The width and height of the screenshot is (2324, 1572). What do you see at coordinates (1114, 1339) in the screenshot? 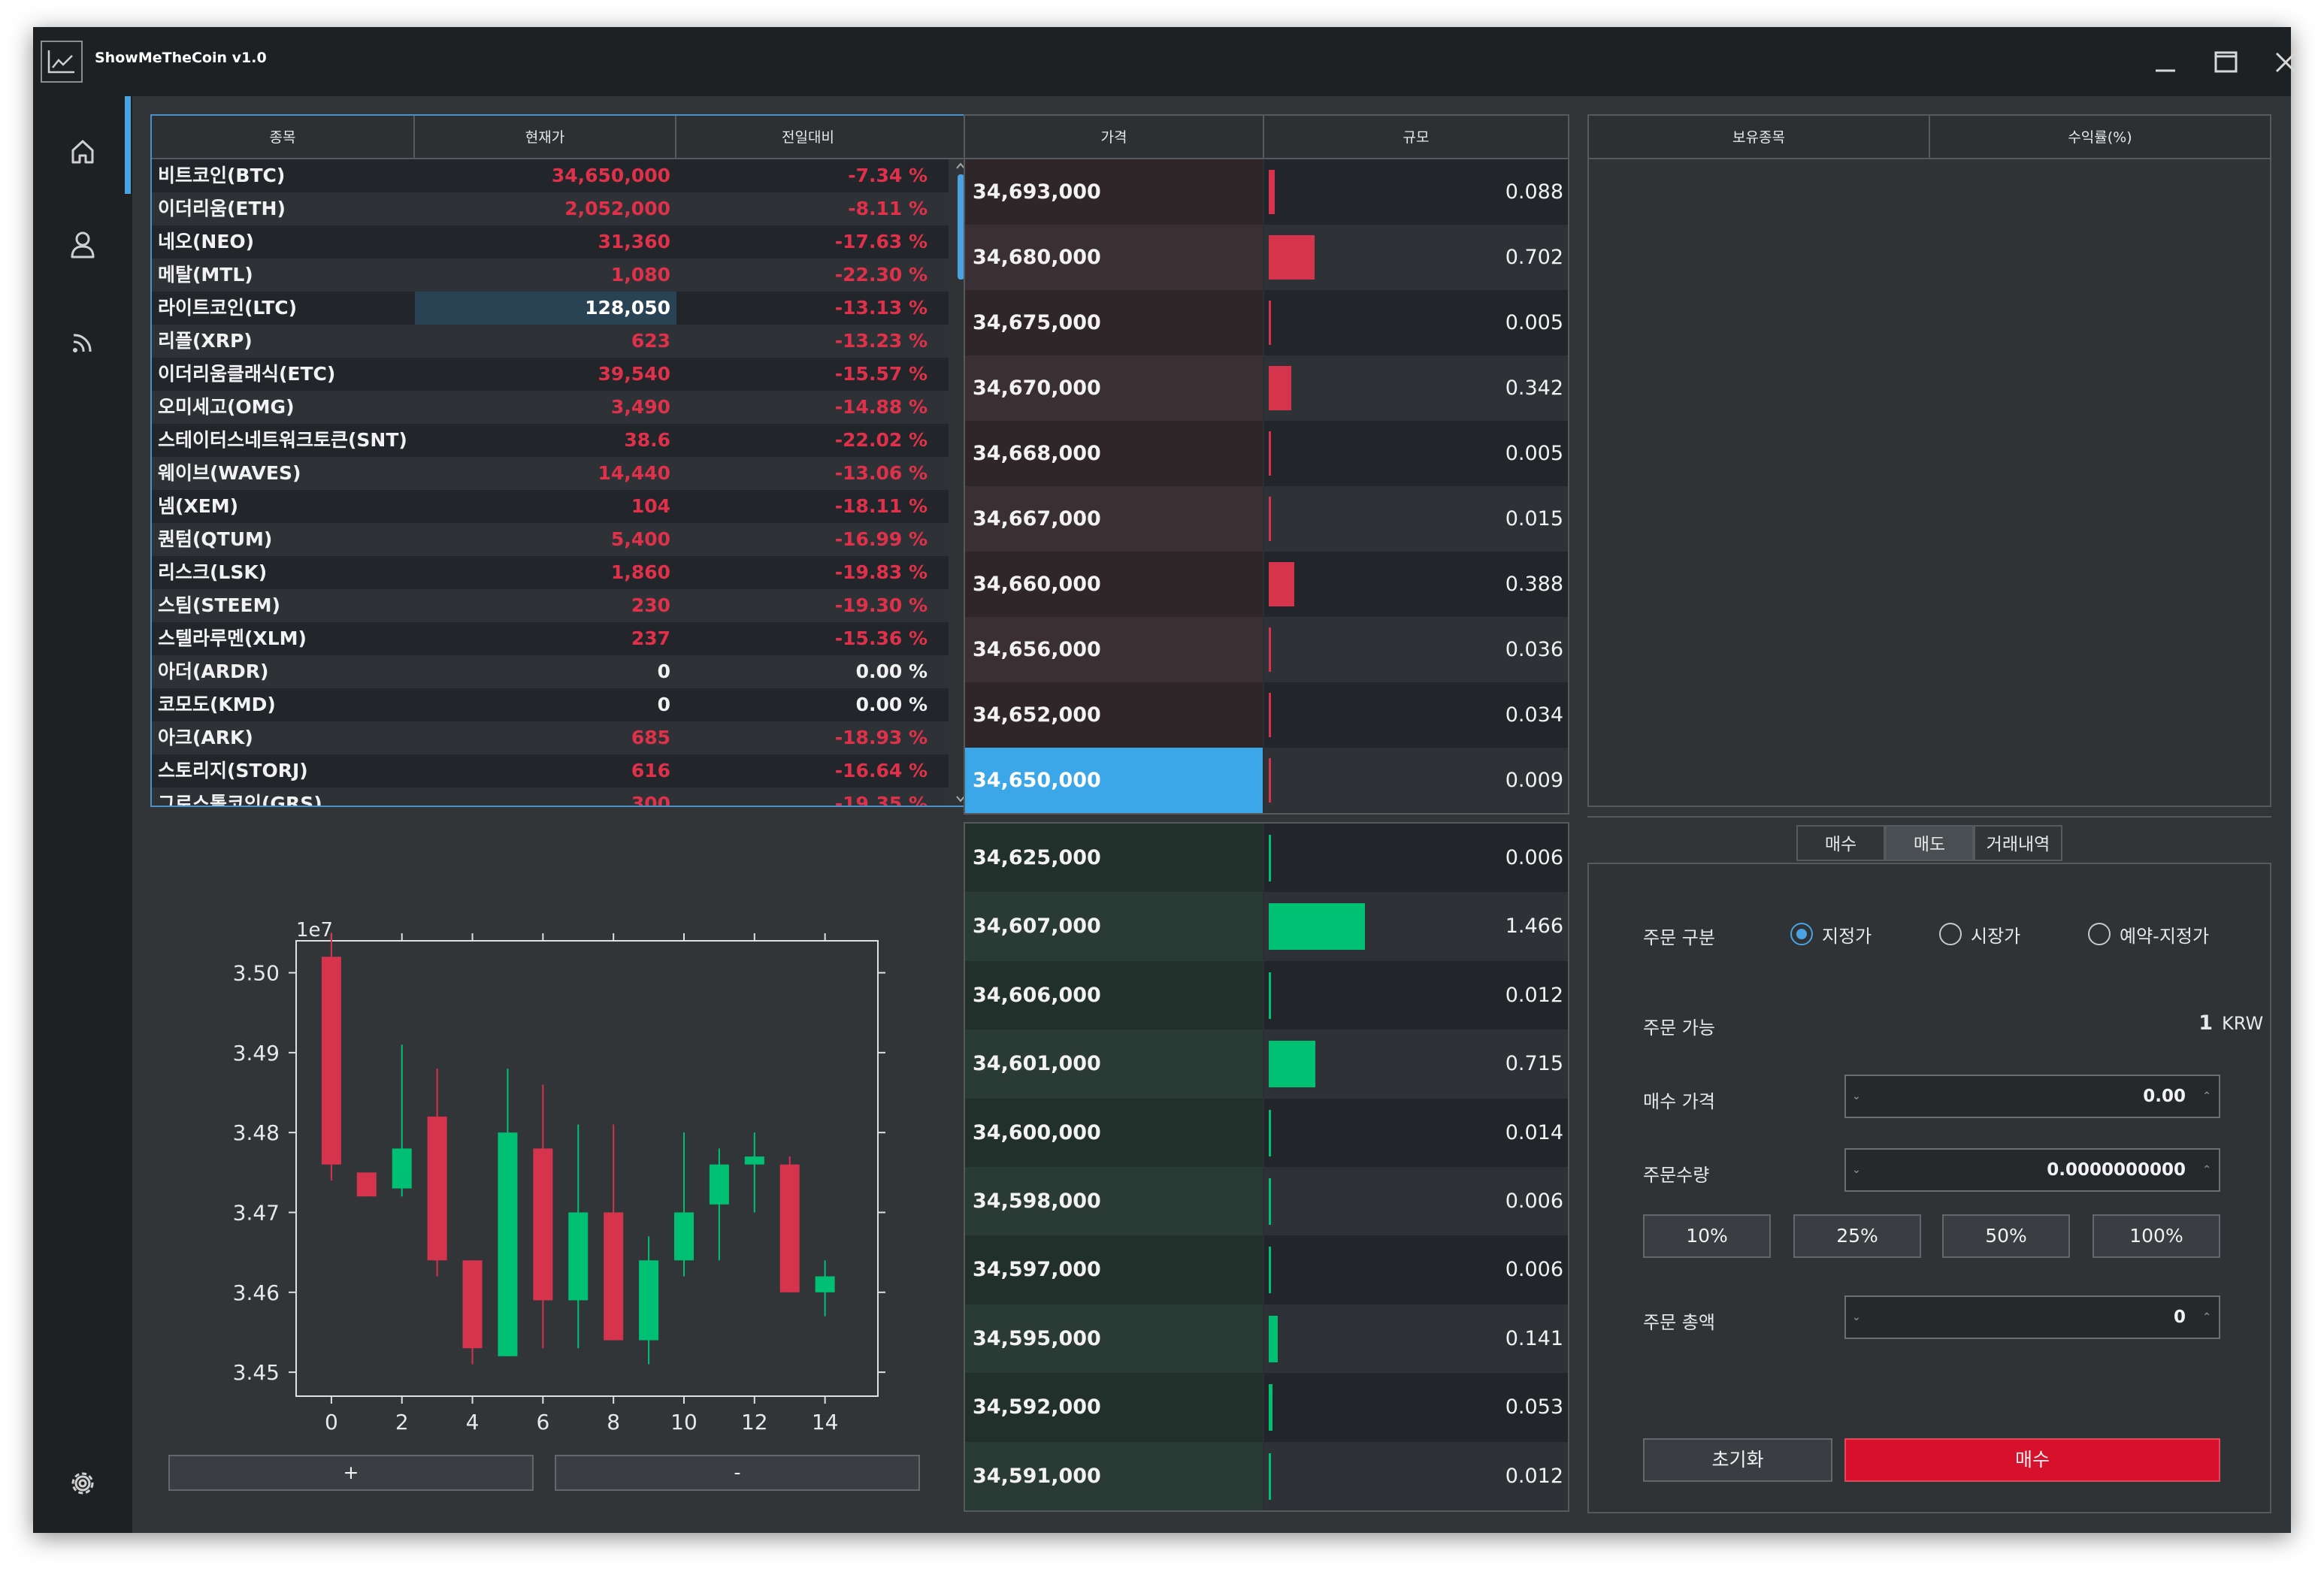
I see `orderbook-price: 34,595,000` at bounding box center [1114, 1339].